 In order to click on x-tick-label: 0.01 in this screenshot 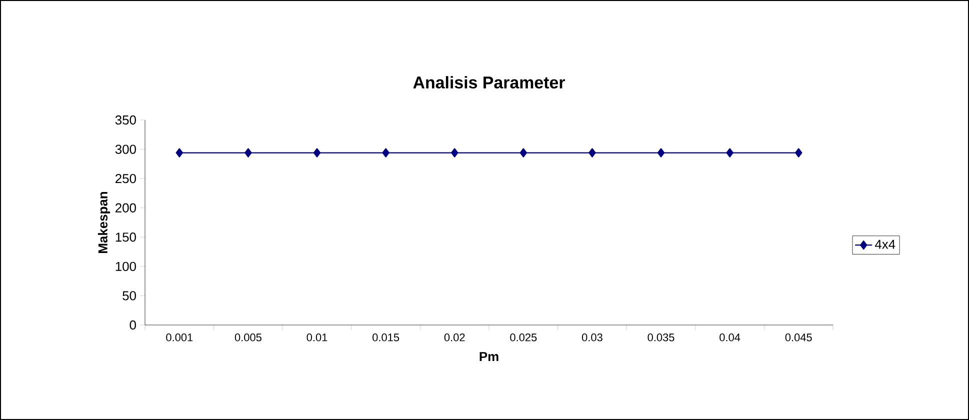, I will do `click(317, 338)`.